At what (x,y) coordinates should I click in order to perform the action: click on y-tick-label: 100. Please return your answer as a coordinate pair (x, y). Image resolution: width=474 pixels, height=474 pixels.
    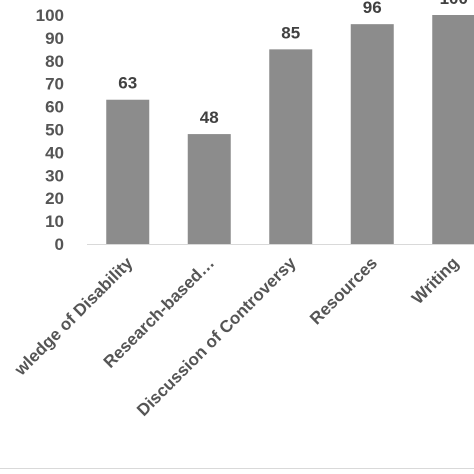
    Looking at the image, I should click on (50, 15).